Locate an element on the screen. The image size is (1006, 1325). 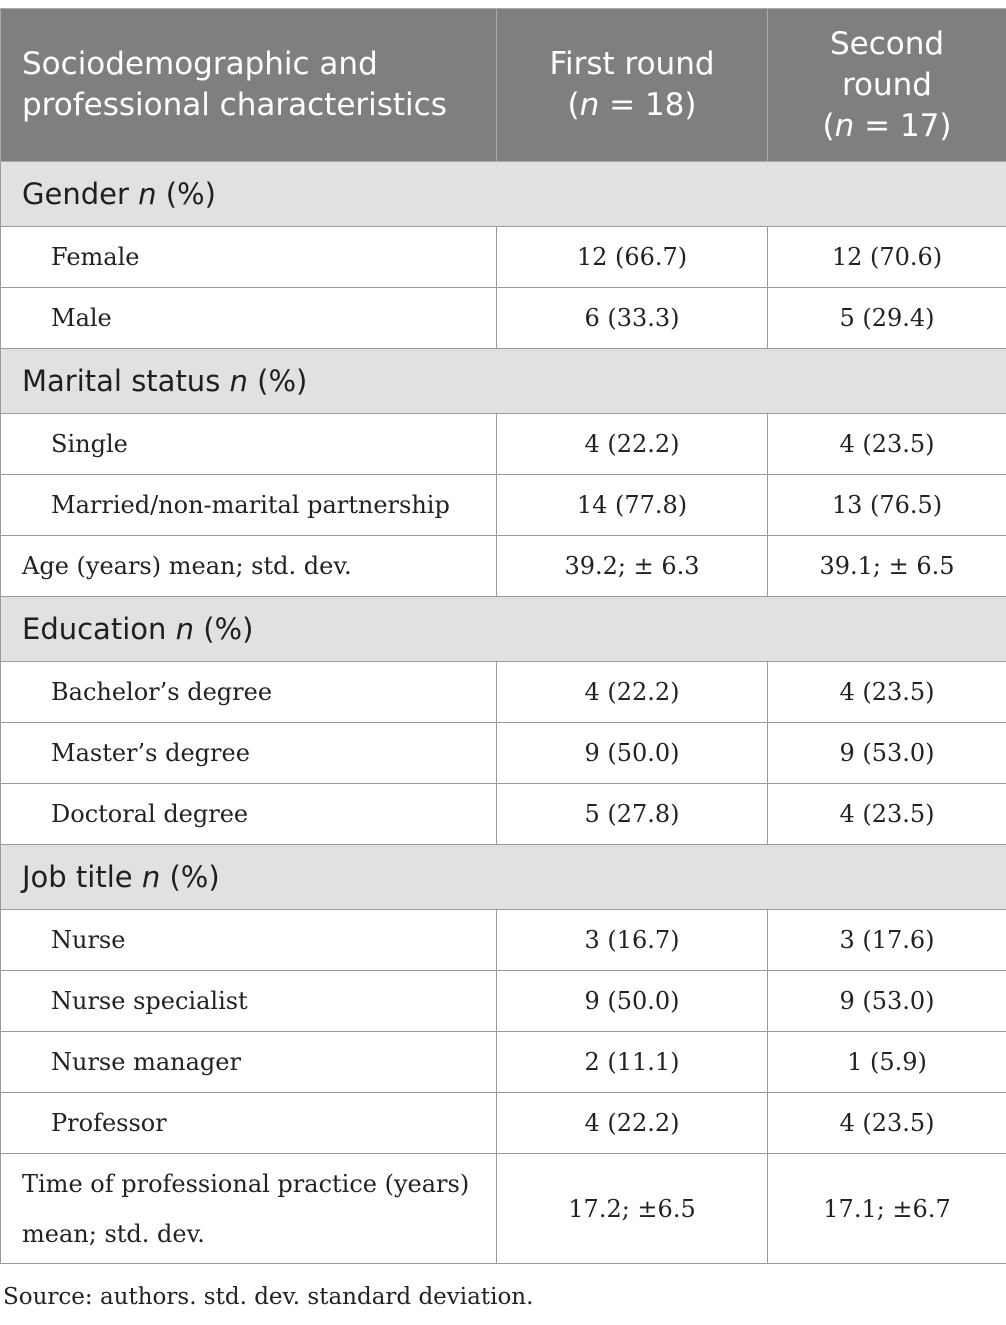
row-second-round: 5 (29.4) is located at coordinates (886, 318).